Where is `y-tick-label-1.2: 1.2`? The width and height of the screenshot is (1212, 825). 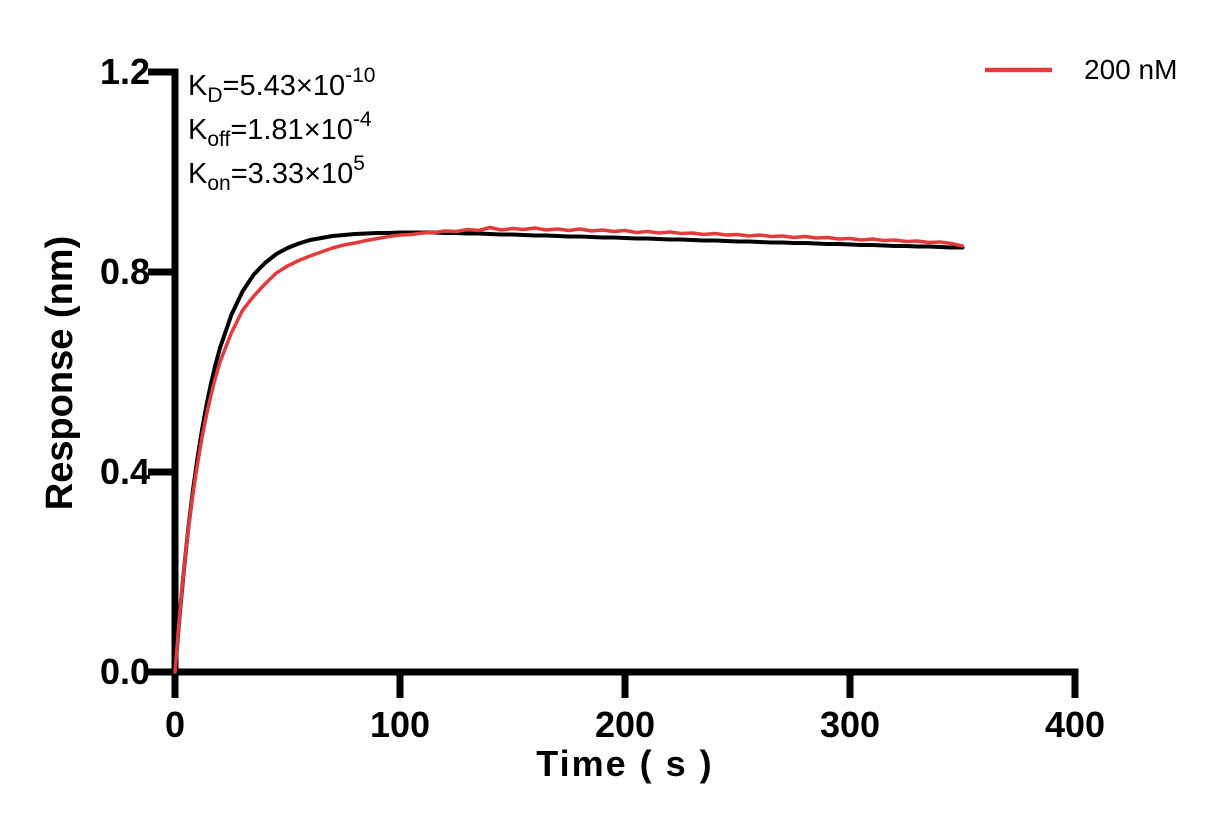
y-tick-label-1.2: 1.2 is located at coordinates (124, 71).